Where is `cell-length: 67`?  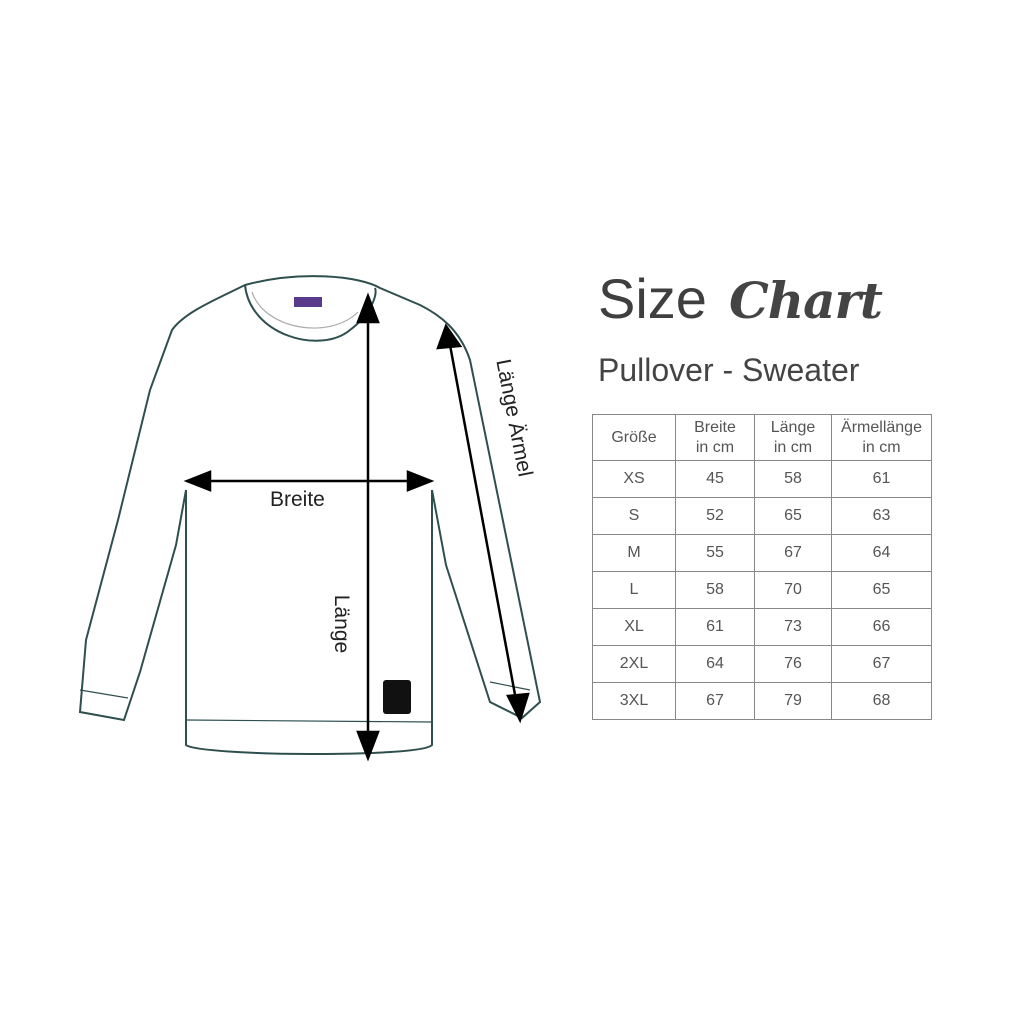 cell-length: 67 is located at coordinates (793, 553).